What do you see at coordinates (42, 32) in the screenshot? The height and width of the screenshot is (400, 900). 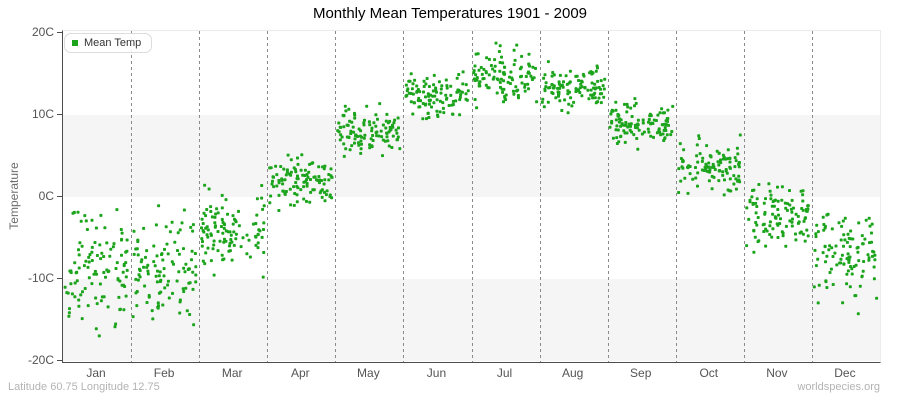 I see `y-tick-label: 20C` at bounding box center [42, 32].